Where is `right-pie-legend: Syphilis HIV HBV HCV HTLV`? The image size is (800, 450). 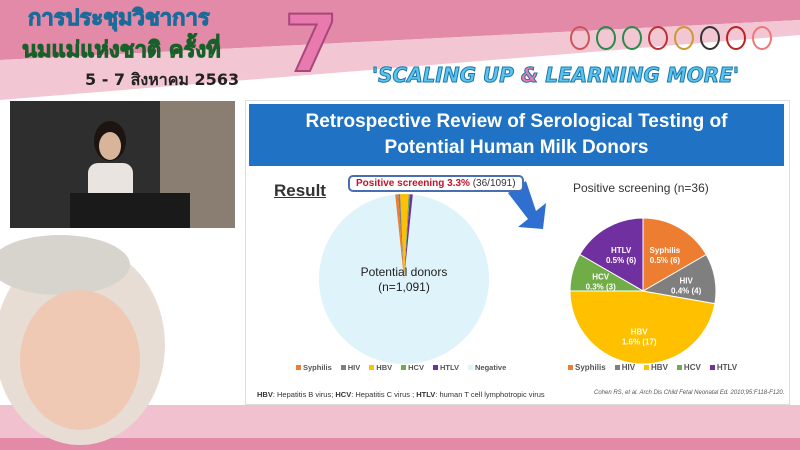
right-pie-legend: Syphilis HIV HBV HCV HTLV is located at coordinates (652, 367).